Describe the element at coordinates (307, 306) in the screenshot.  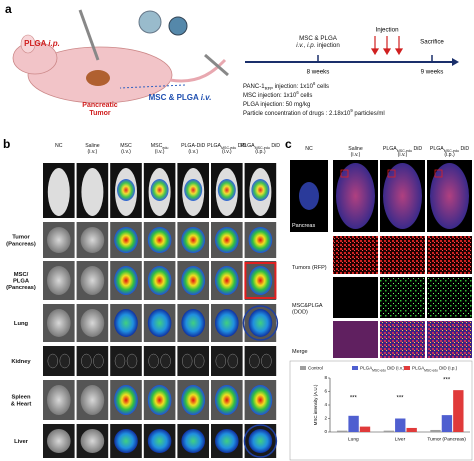
I see `row-label: MSC&PLGA` at that location.